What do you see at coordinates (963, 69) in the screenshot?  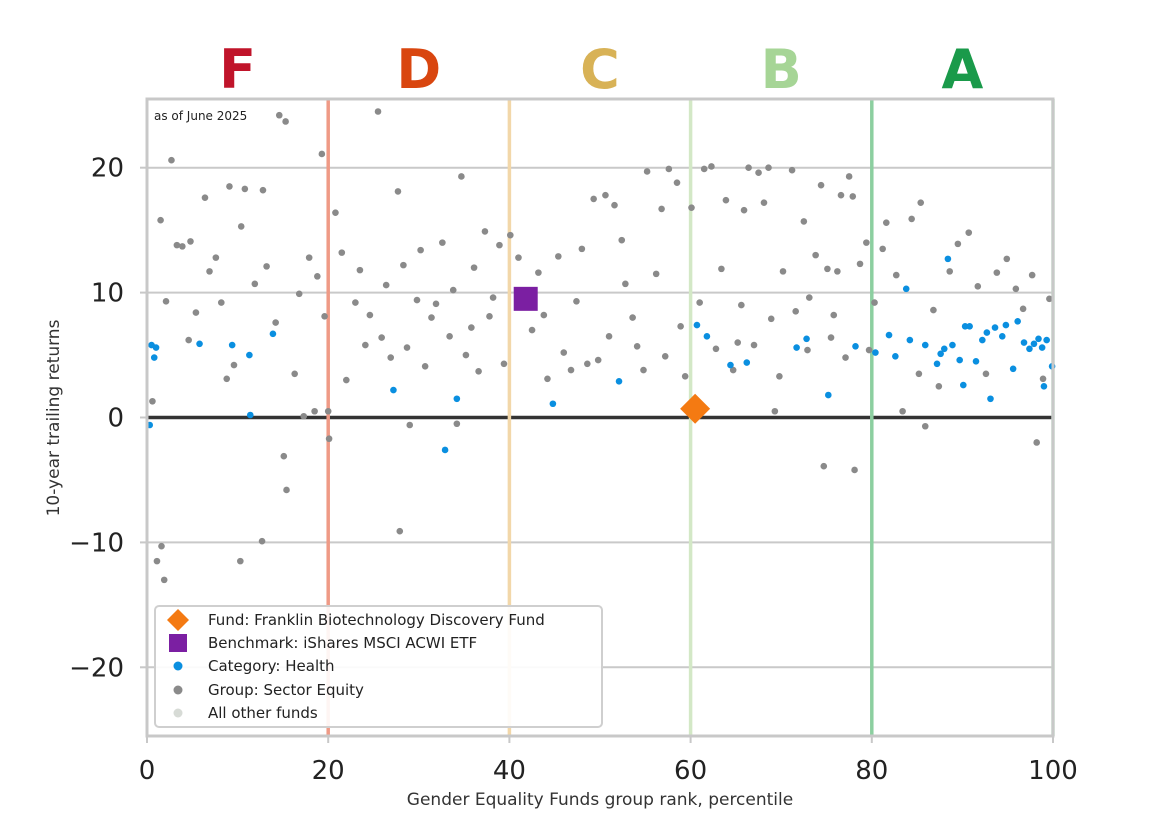 I see `grade-label: A` at bounding box center [963, 69].